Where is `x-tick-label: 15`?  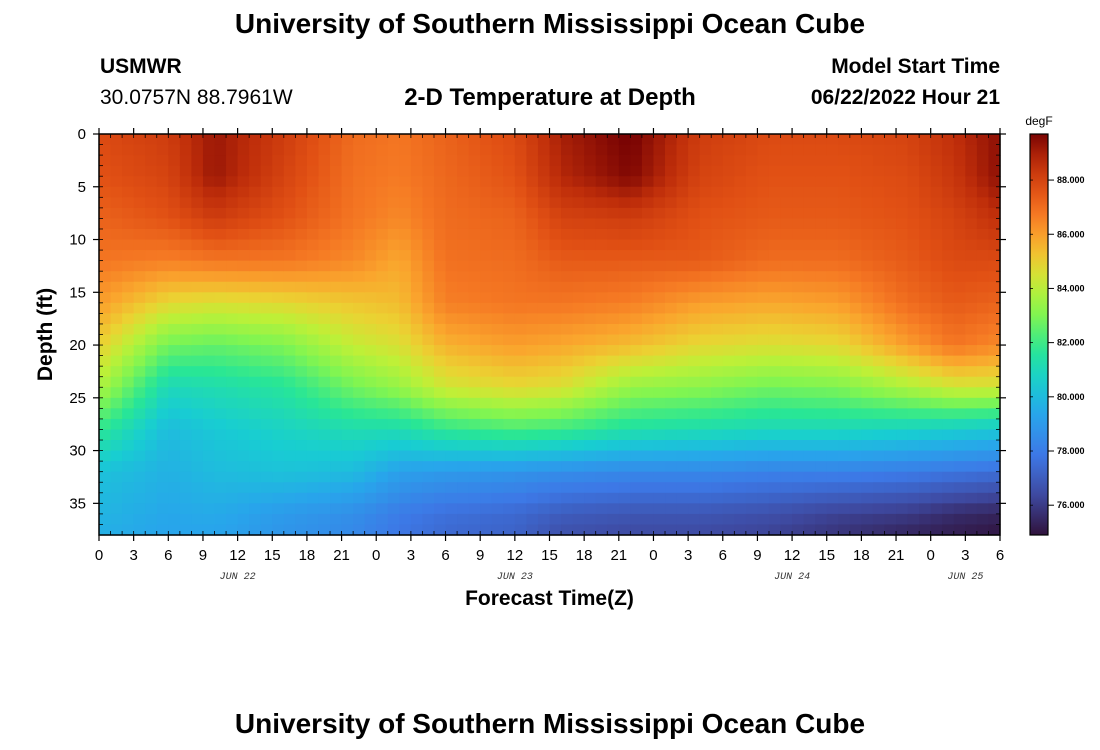 x-tick-label: 15 is located at coordinates (272, 555).